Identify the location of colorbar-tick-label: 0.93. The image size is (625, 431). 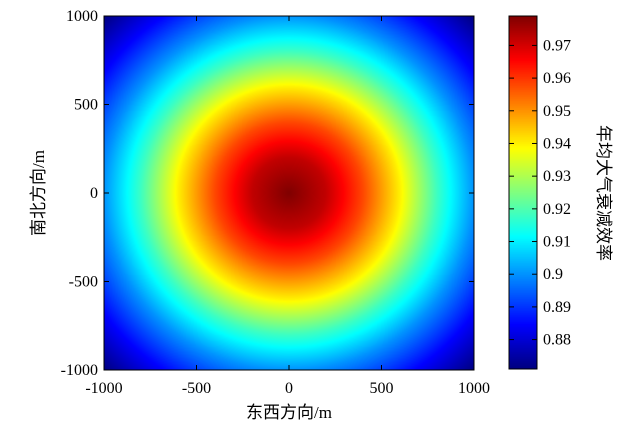
(557, 176).